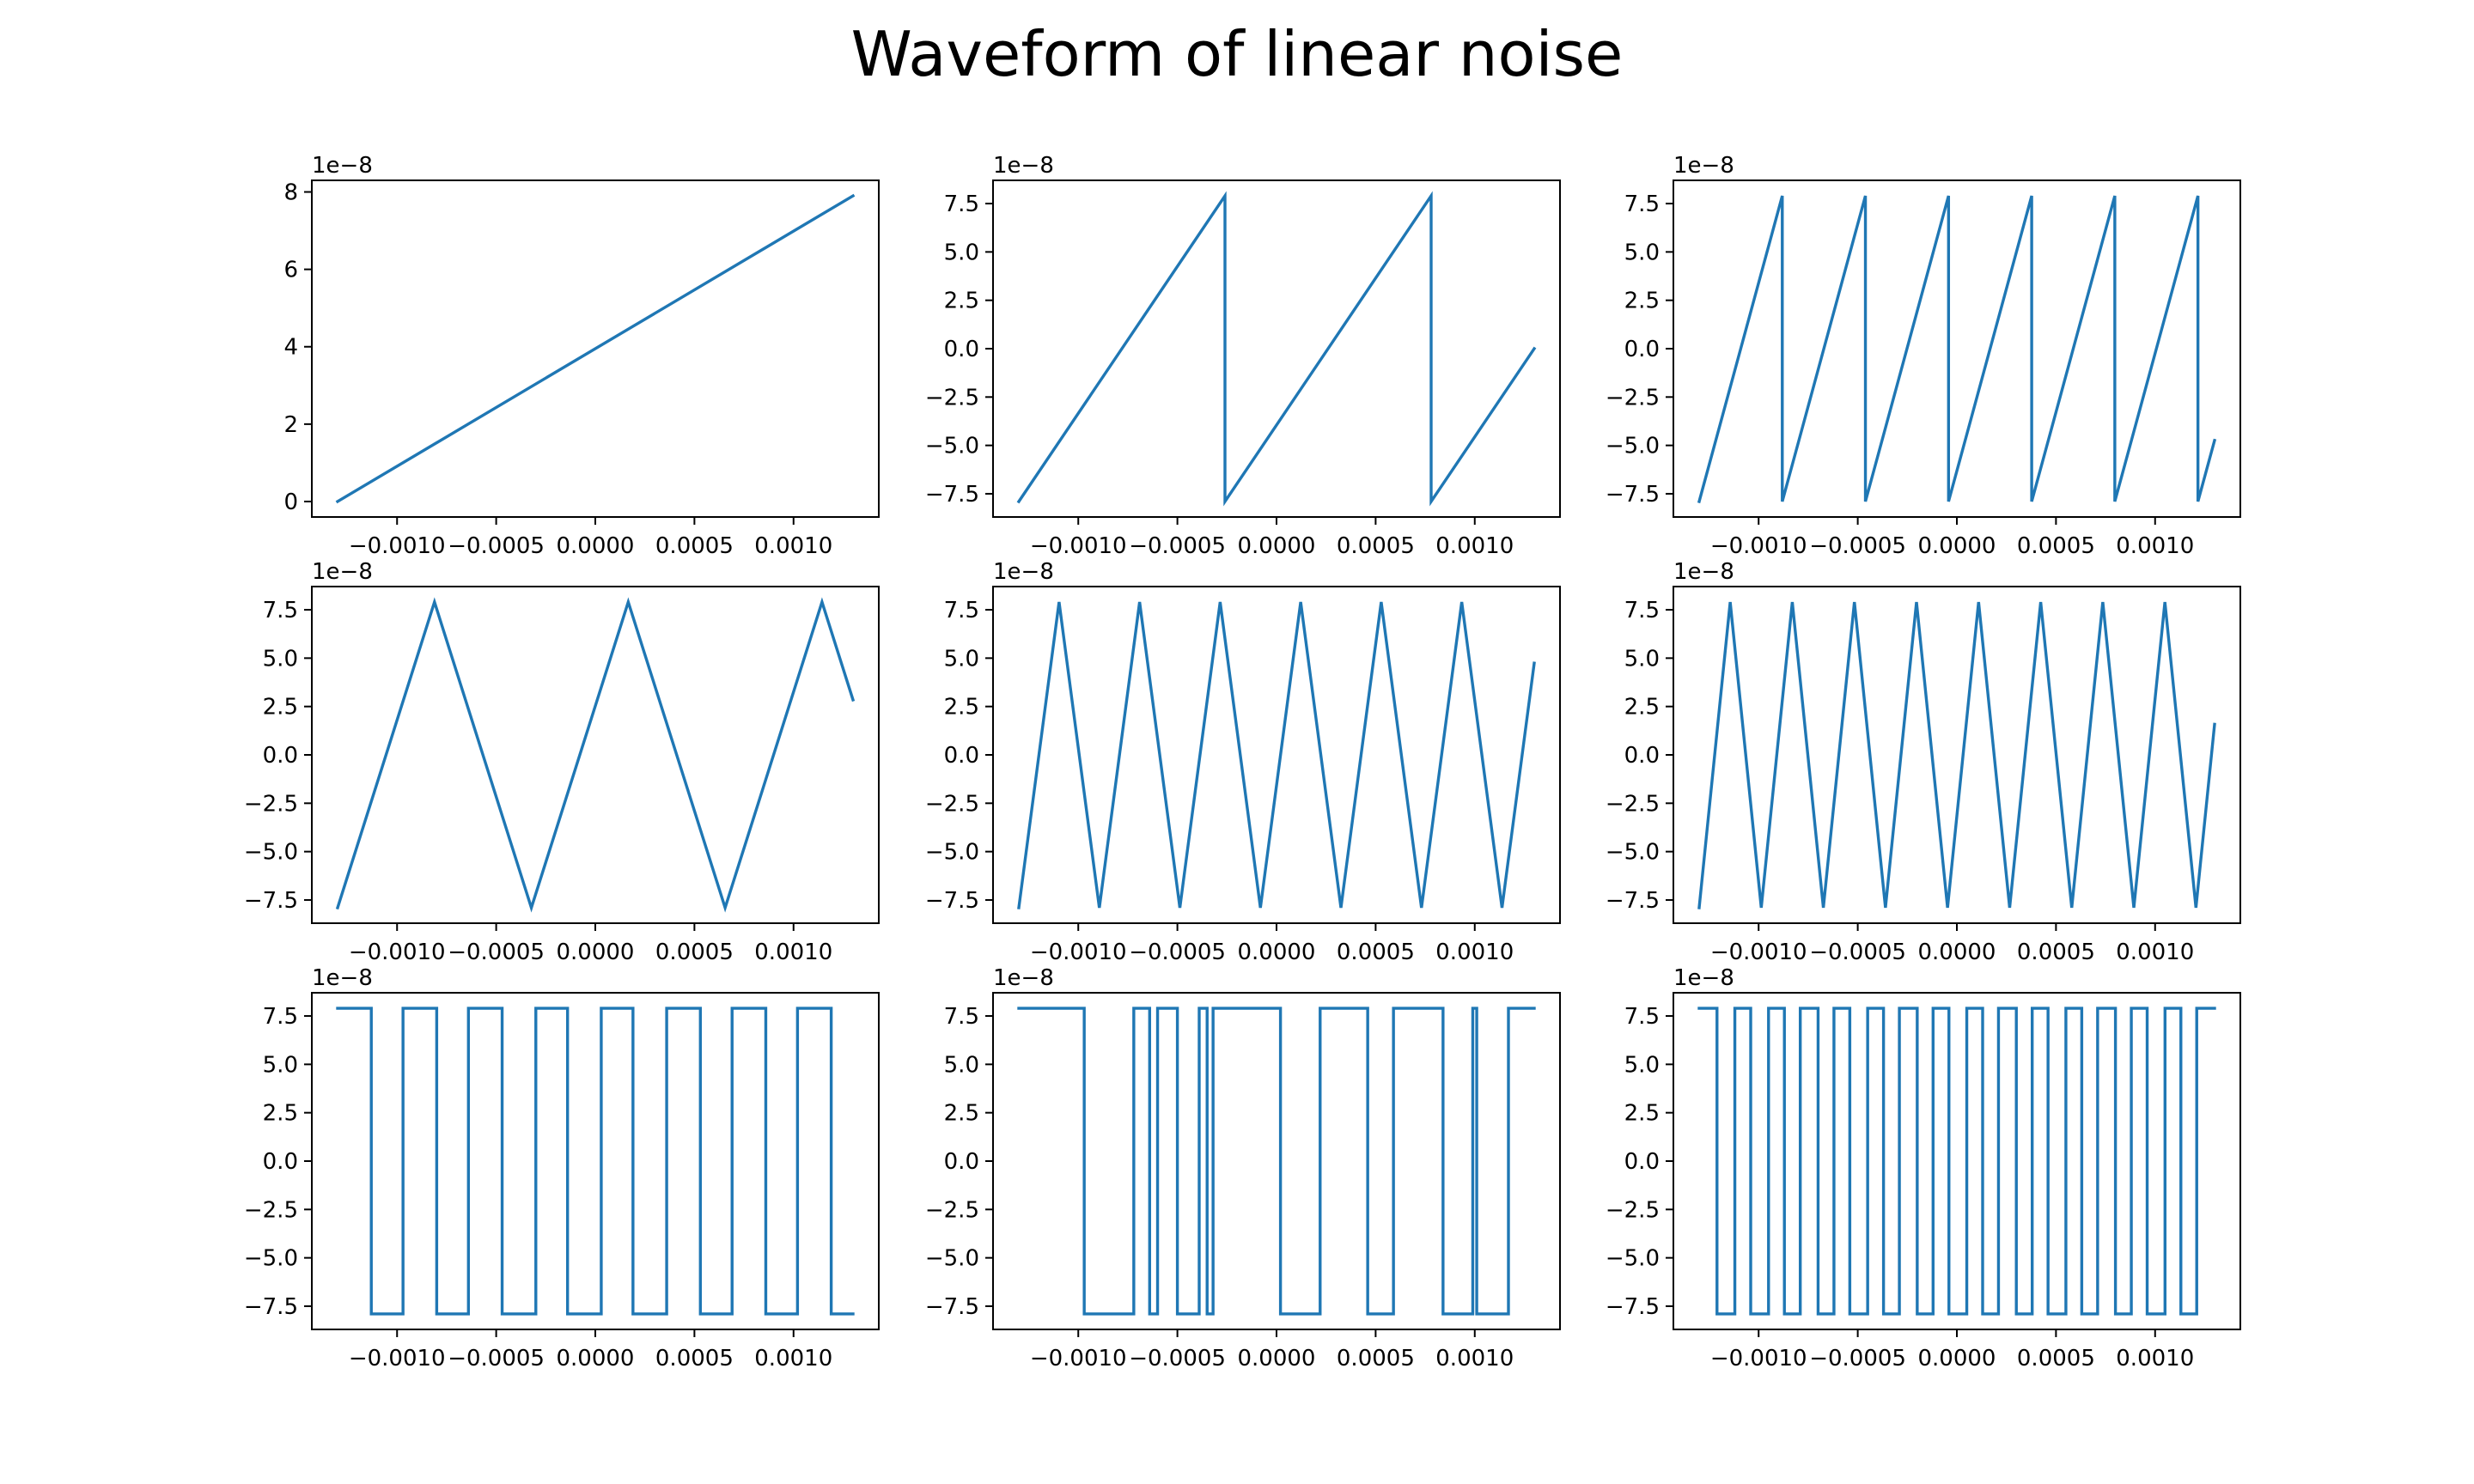  I want to click on y-tick-label: 2, so click(290, 425).